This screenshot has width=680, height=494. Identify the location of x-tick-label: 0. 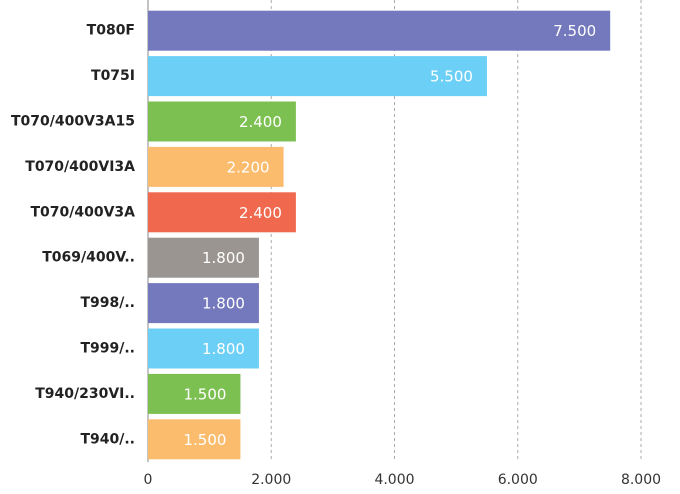
(148, 480).